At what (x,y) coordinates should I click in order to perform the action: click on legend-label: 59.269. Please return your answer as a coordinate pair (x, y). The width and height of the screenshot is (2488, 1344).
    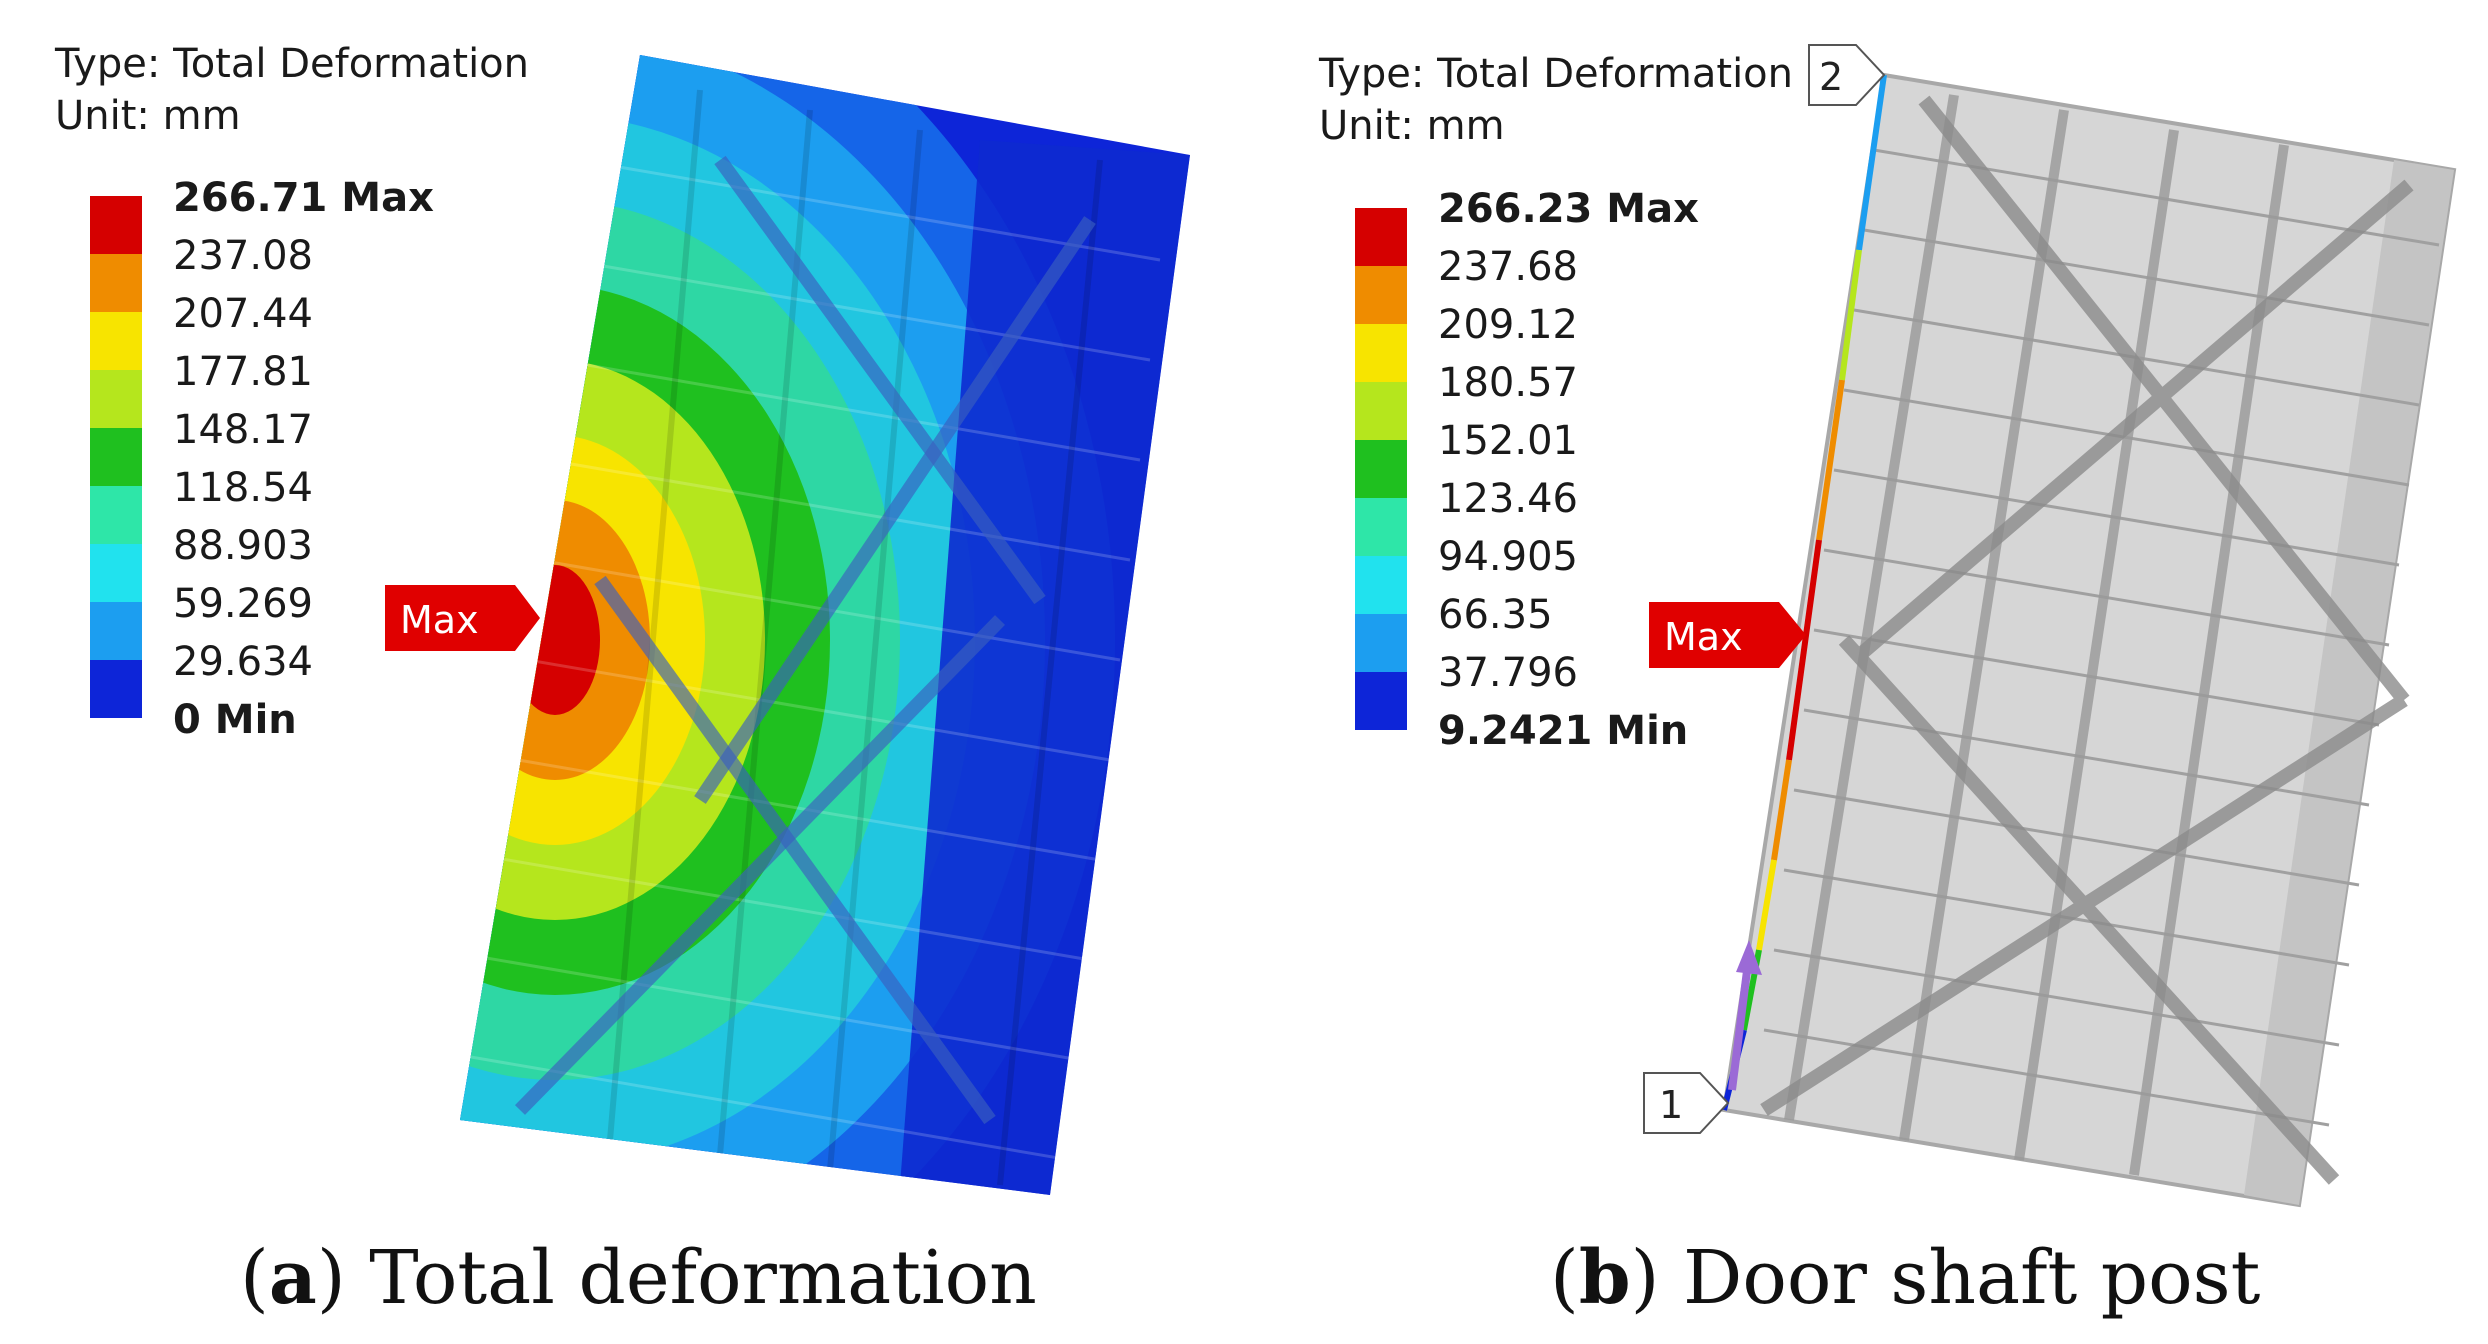
    Looking at the image, I should click on (243, 604).